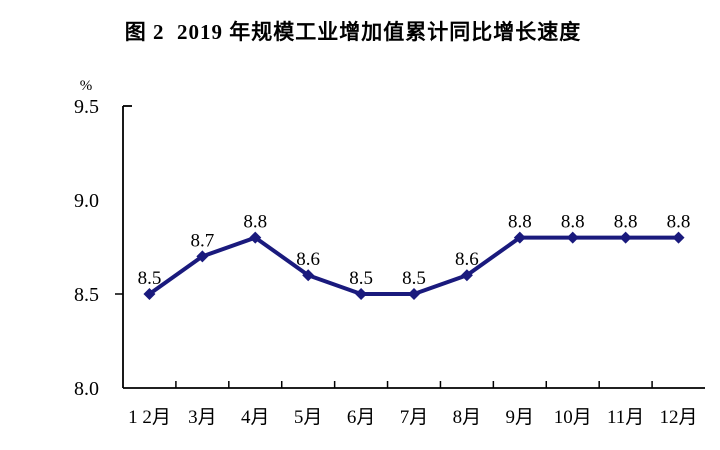  I want to click on x-tick-label: 4月, so click(255, 417).